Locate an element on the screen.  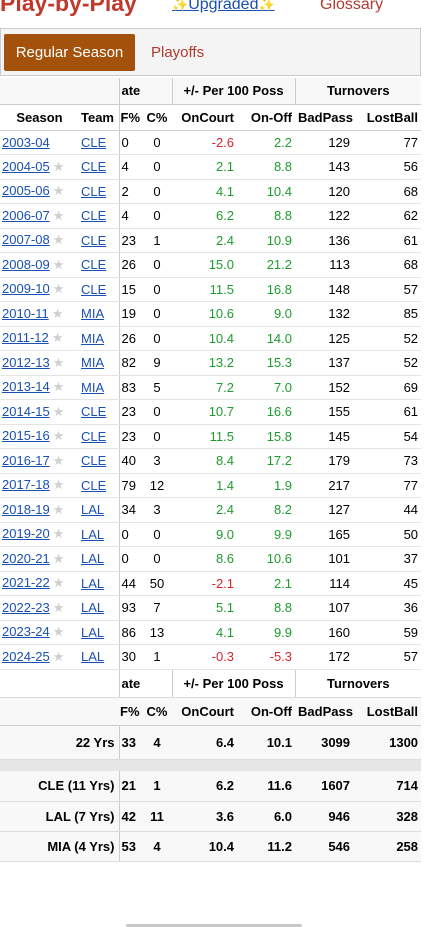
team-split-lostball: 258 is located at coordinates (387, 846).